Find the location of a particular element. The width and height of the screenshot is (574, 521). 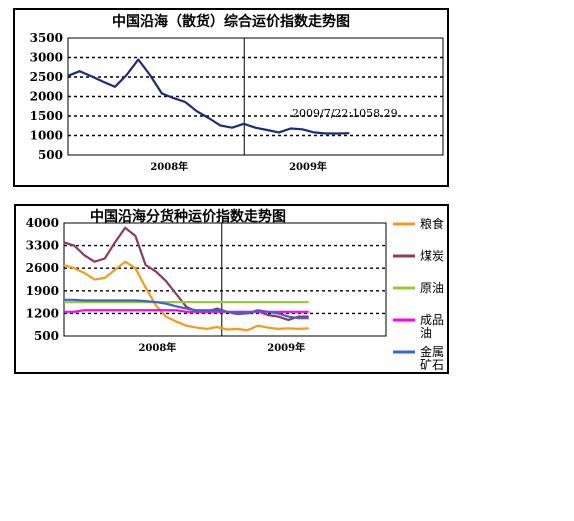

latest-value-annotation: 2009/7/22:1058.29 is located at coordinates (345, 113).